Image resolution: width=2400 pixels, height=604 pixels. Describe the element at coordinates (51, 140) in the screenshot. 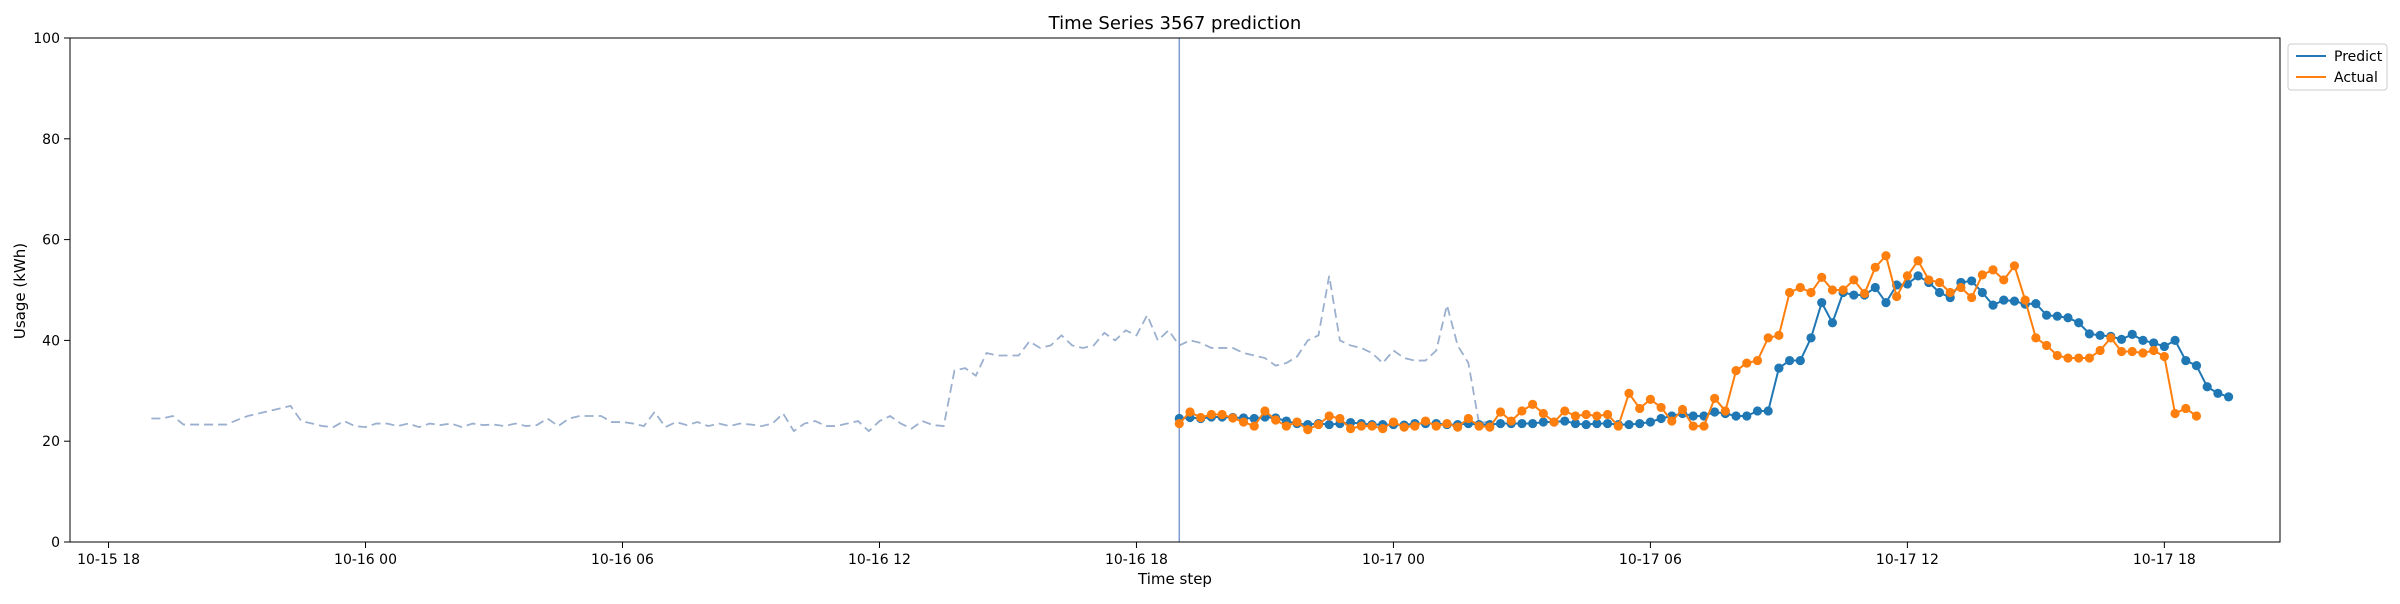

I see `y-tick-label: 80` at that location.